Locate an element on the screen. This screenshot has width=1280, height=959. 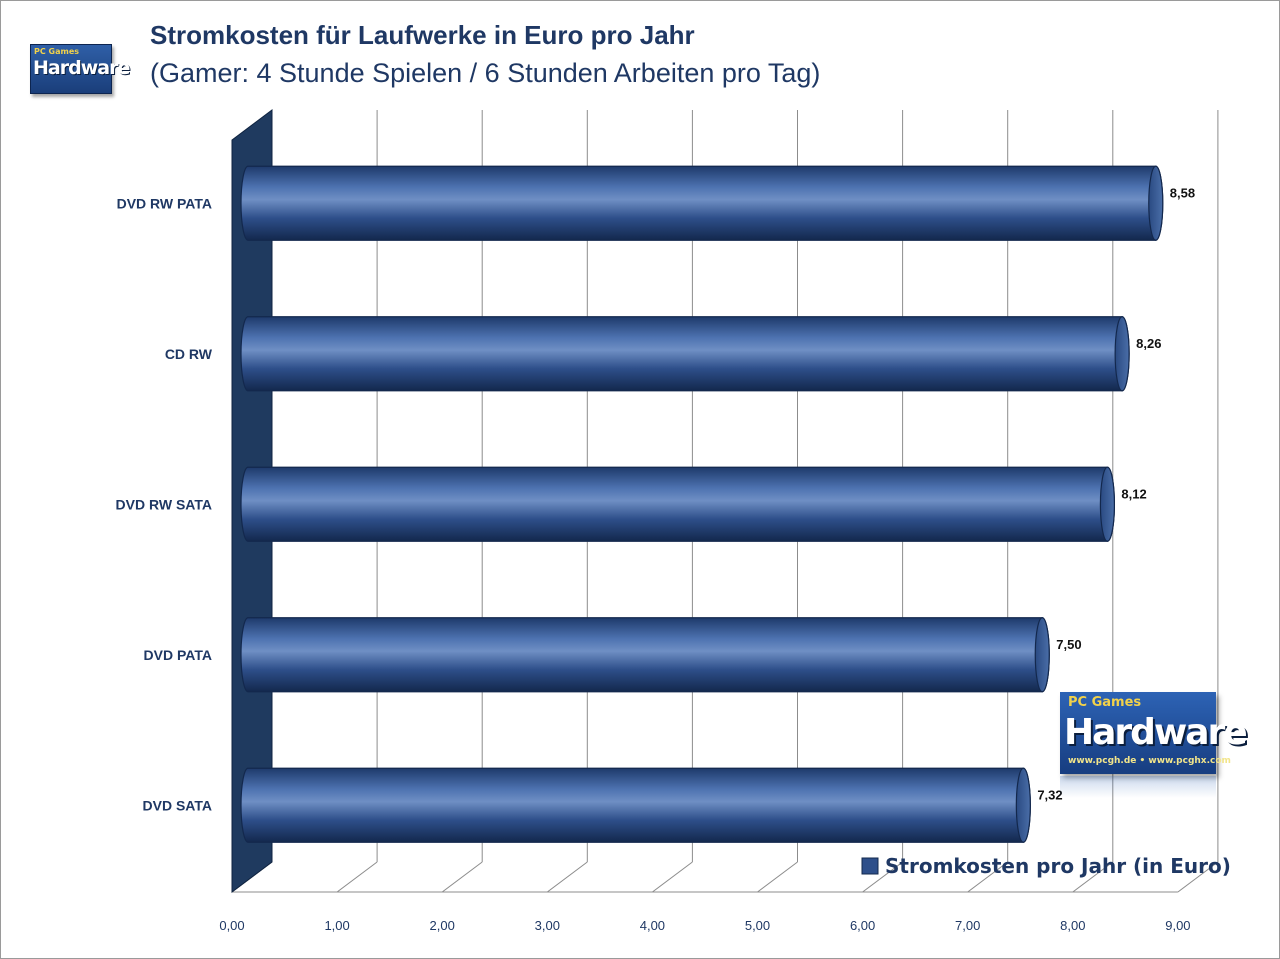
legend-swatch is located at coordinates (870, 866).